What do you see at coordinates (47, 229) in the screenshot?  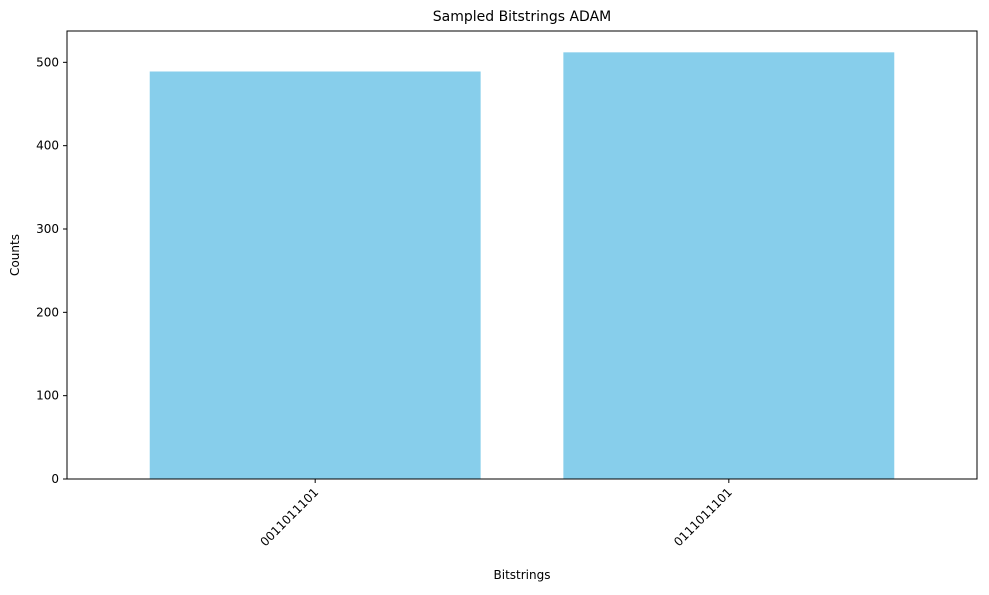 I see `y-tick-label: 300` at bounding box center [47, 229].